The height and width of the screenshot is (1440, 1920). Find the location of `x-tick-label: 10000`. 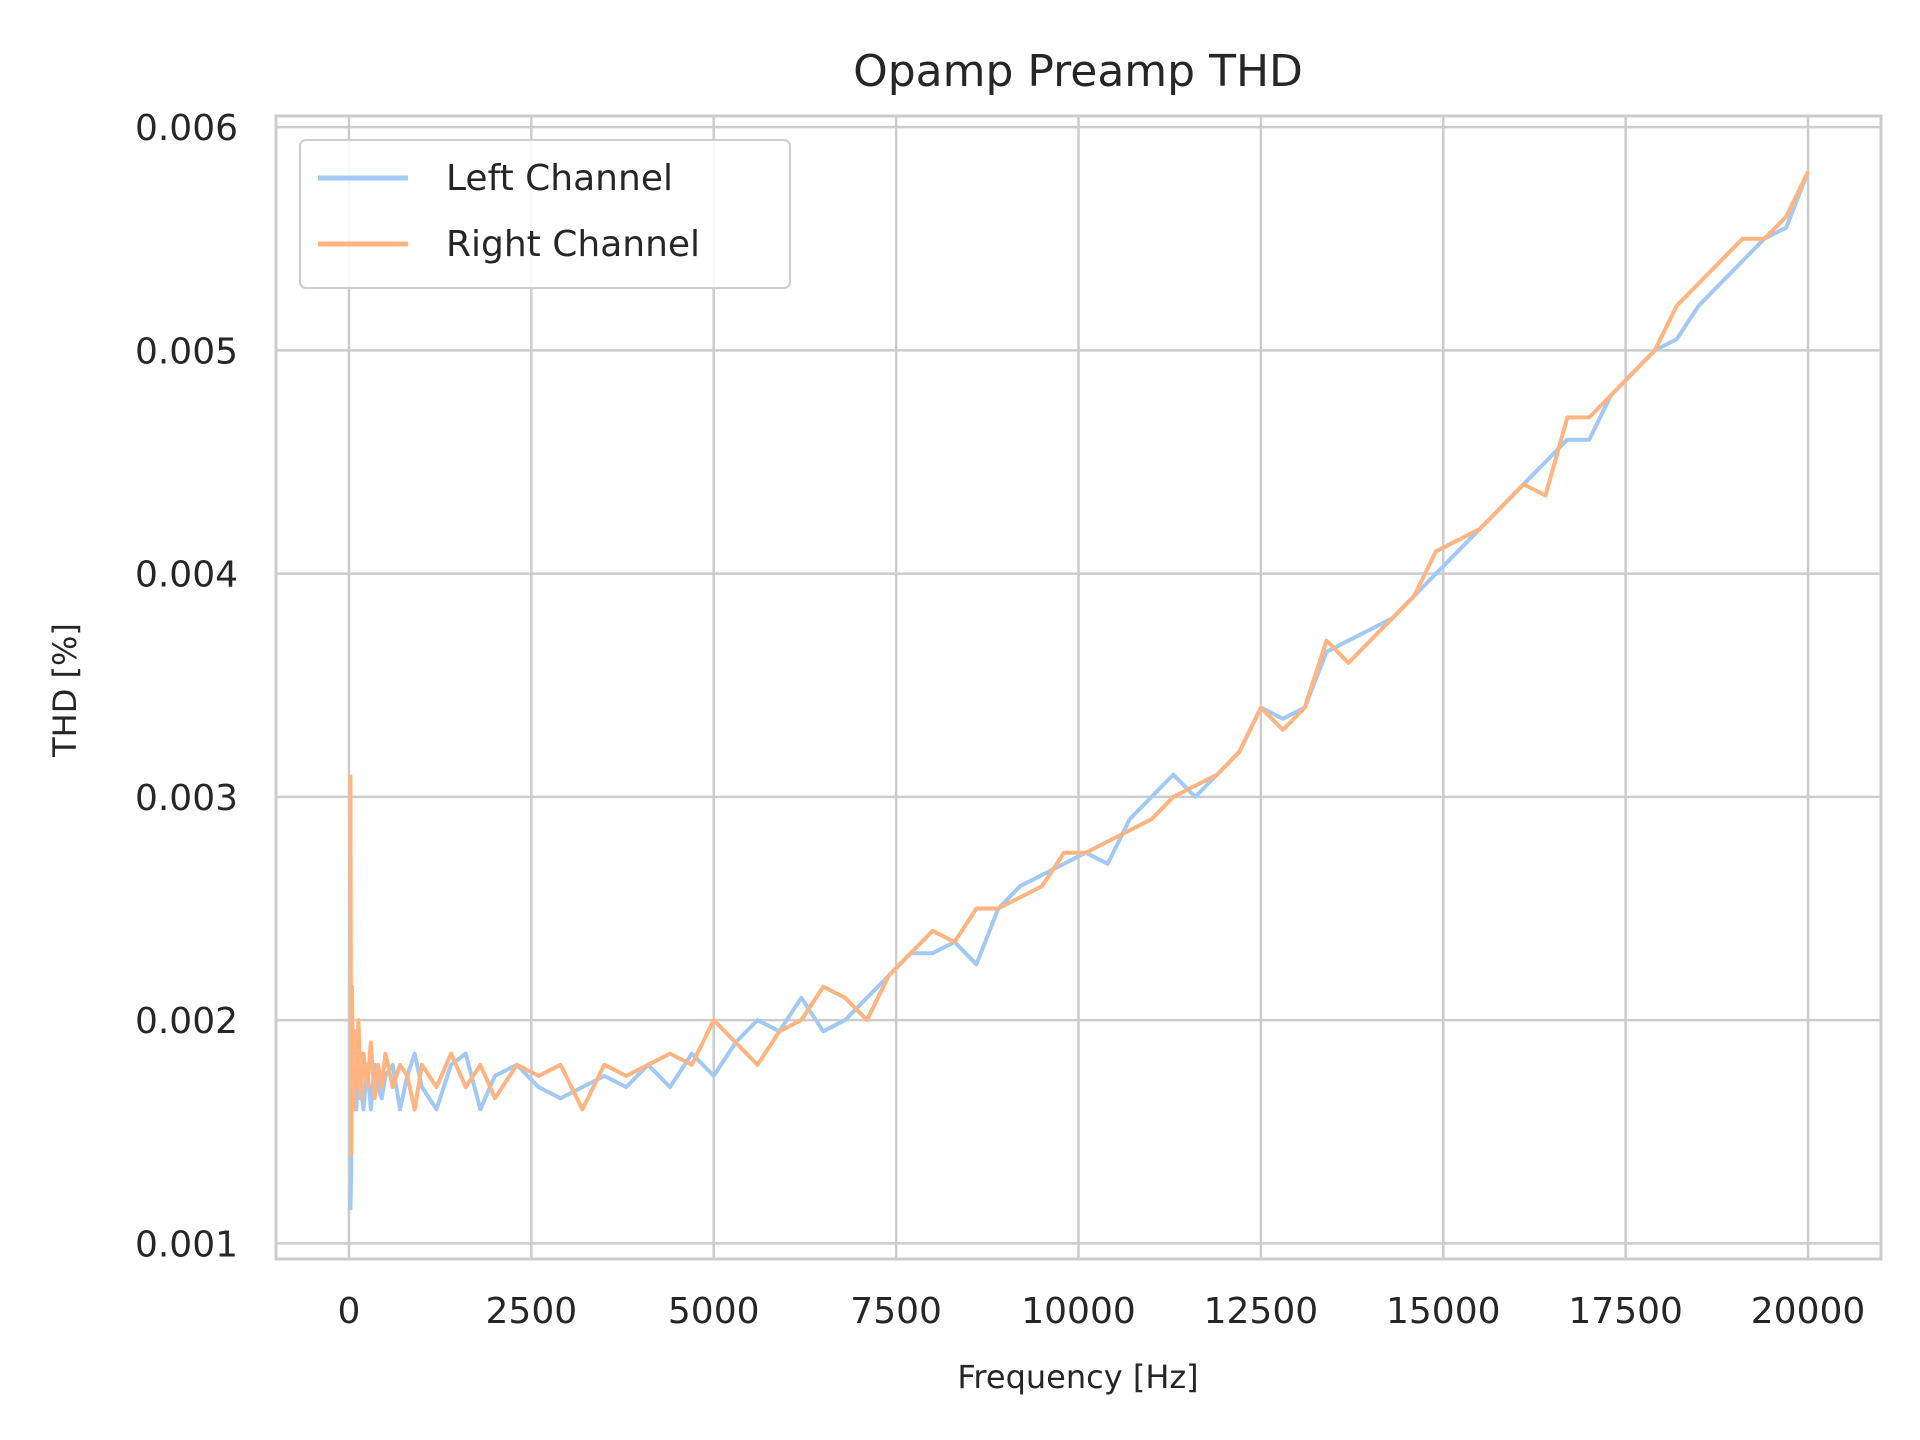

x-tick-label: 10000 is located at coordinates (1078, 1311).